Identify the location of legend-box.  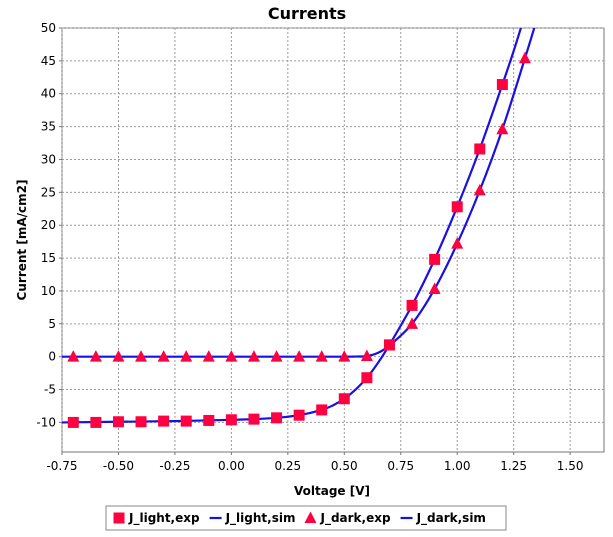
(306, 518).